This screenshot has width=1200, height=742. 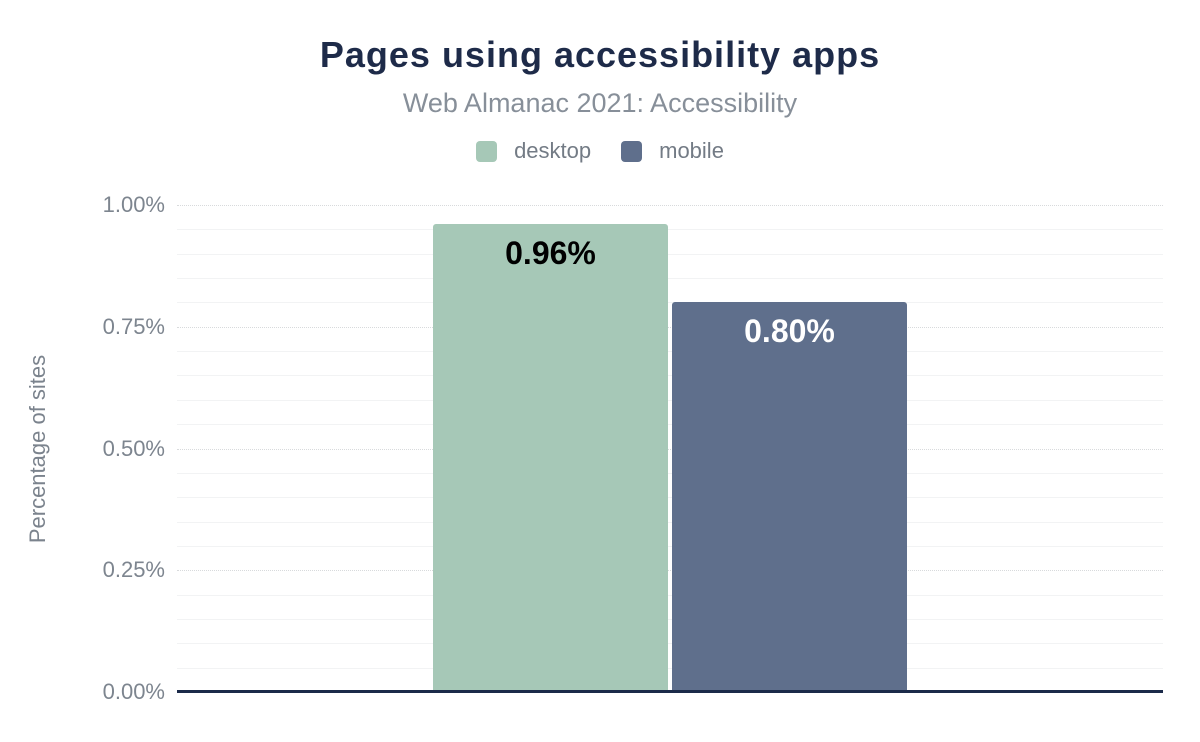 I want to click on legend-item-mobile: mobile, so click(x=672, y=151).